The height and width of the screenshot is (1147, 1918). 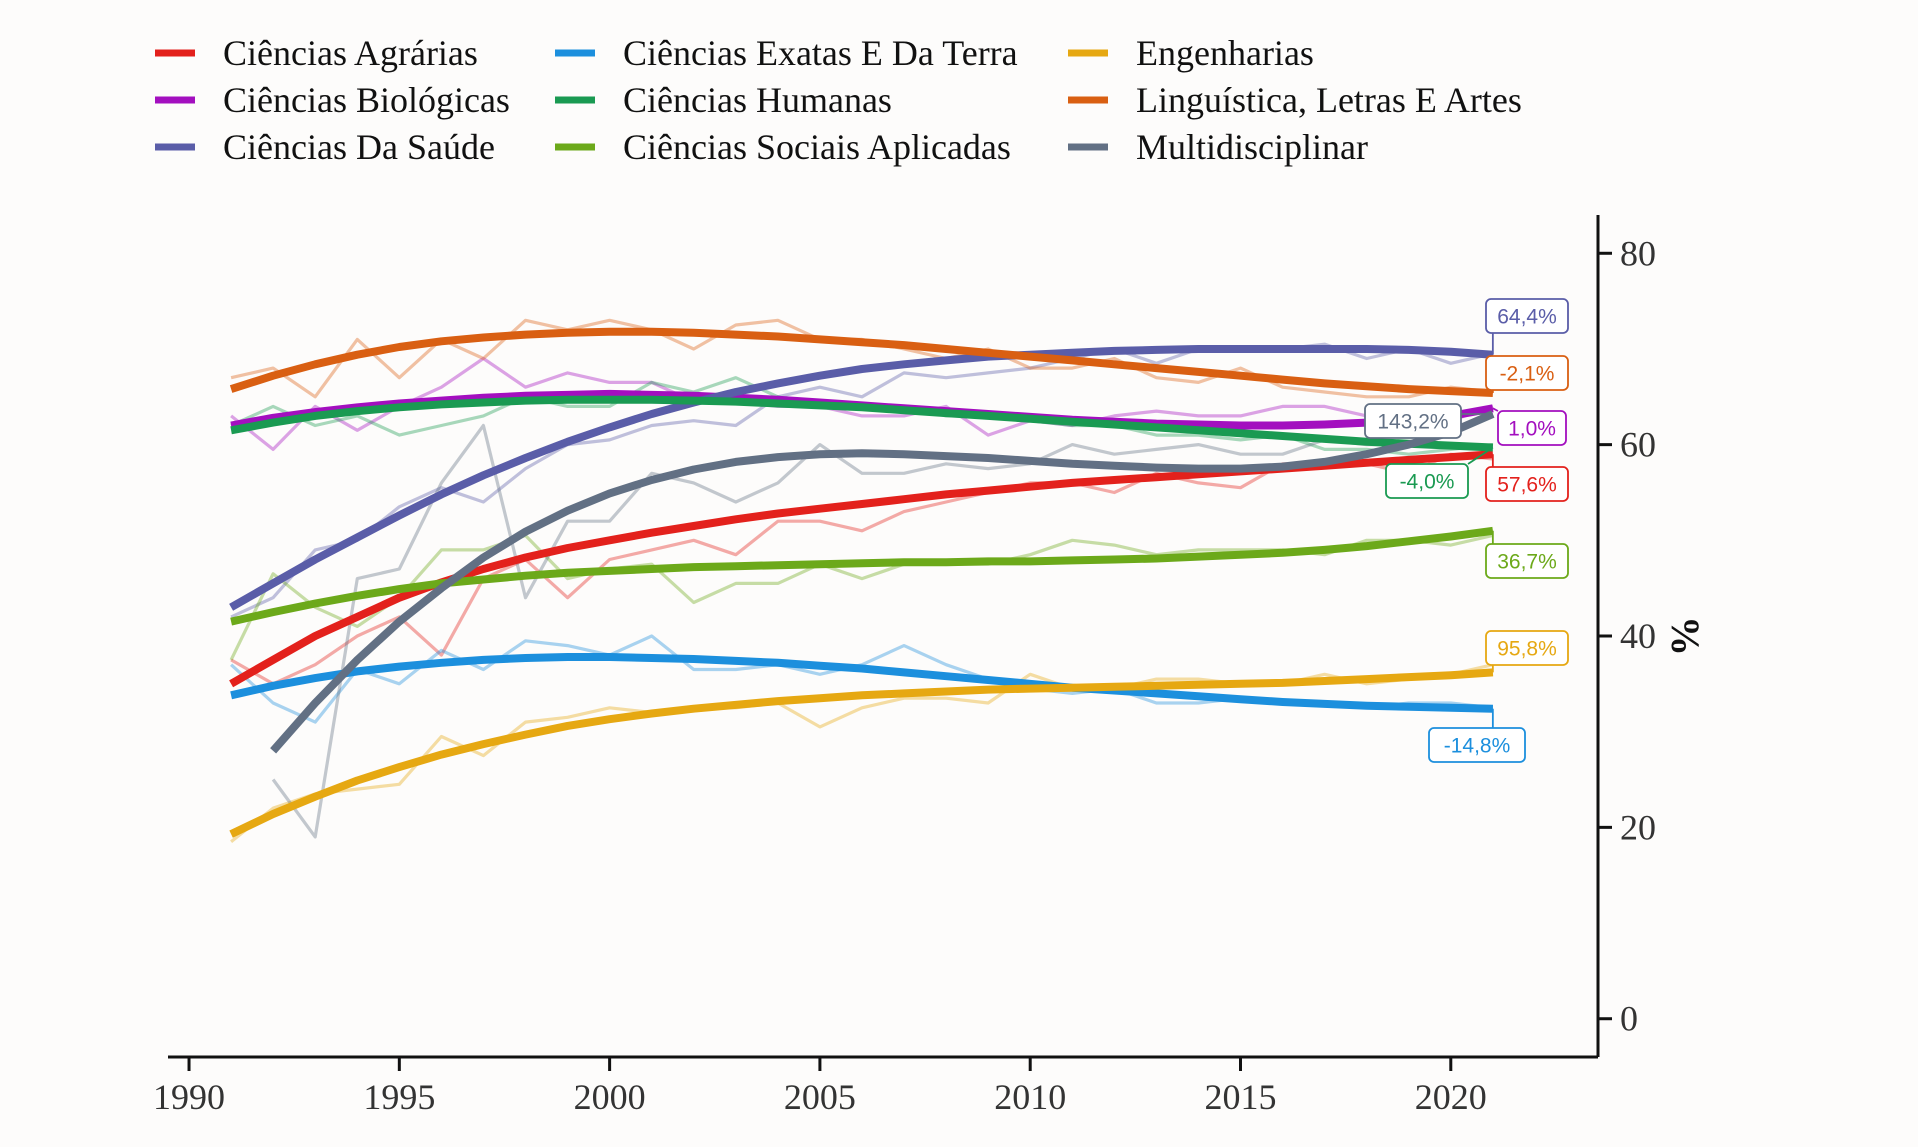 What do you see at coordinates (862, 423) in the screenshot?
I see `trend-line-ciencias-humanas` at bounding box center [862, 423].